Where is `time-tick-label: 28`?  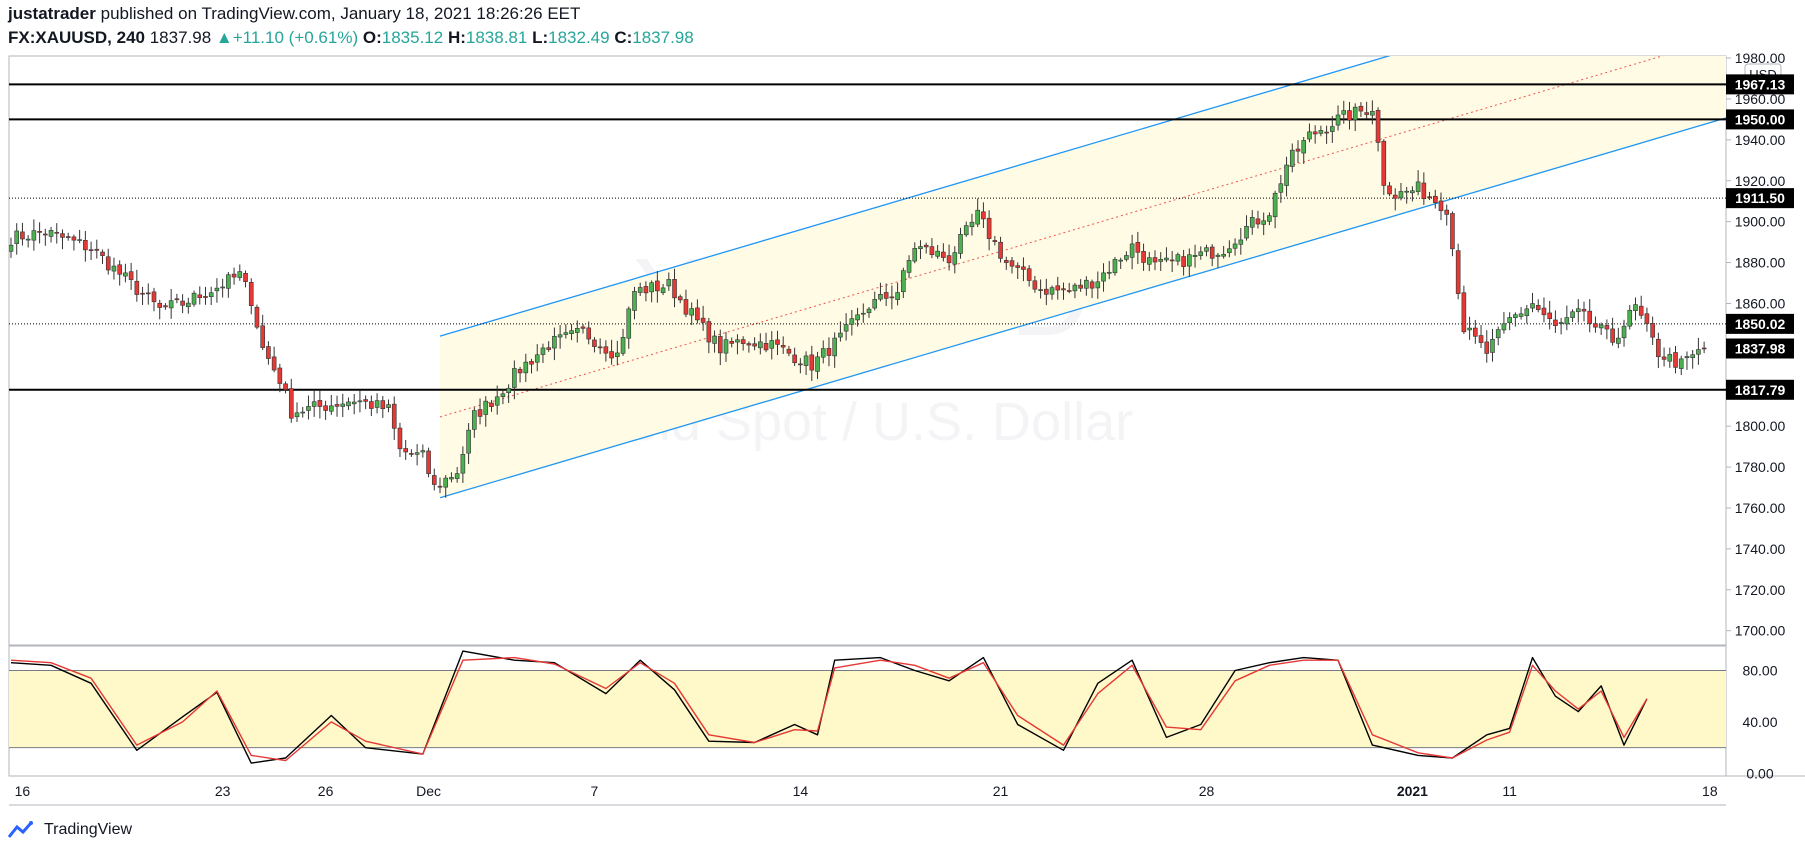 time-tick-label: 28 is located at coordinates (1207, 791).